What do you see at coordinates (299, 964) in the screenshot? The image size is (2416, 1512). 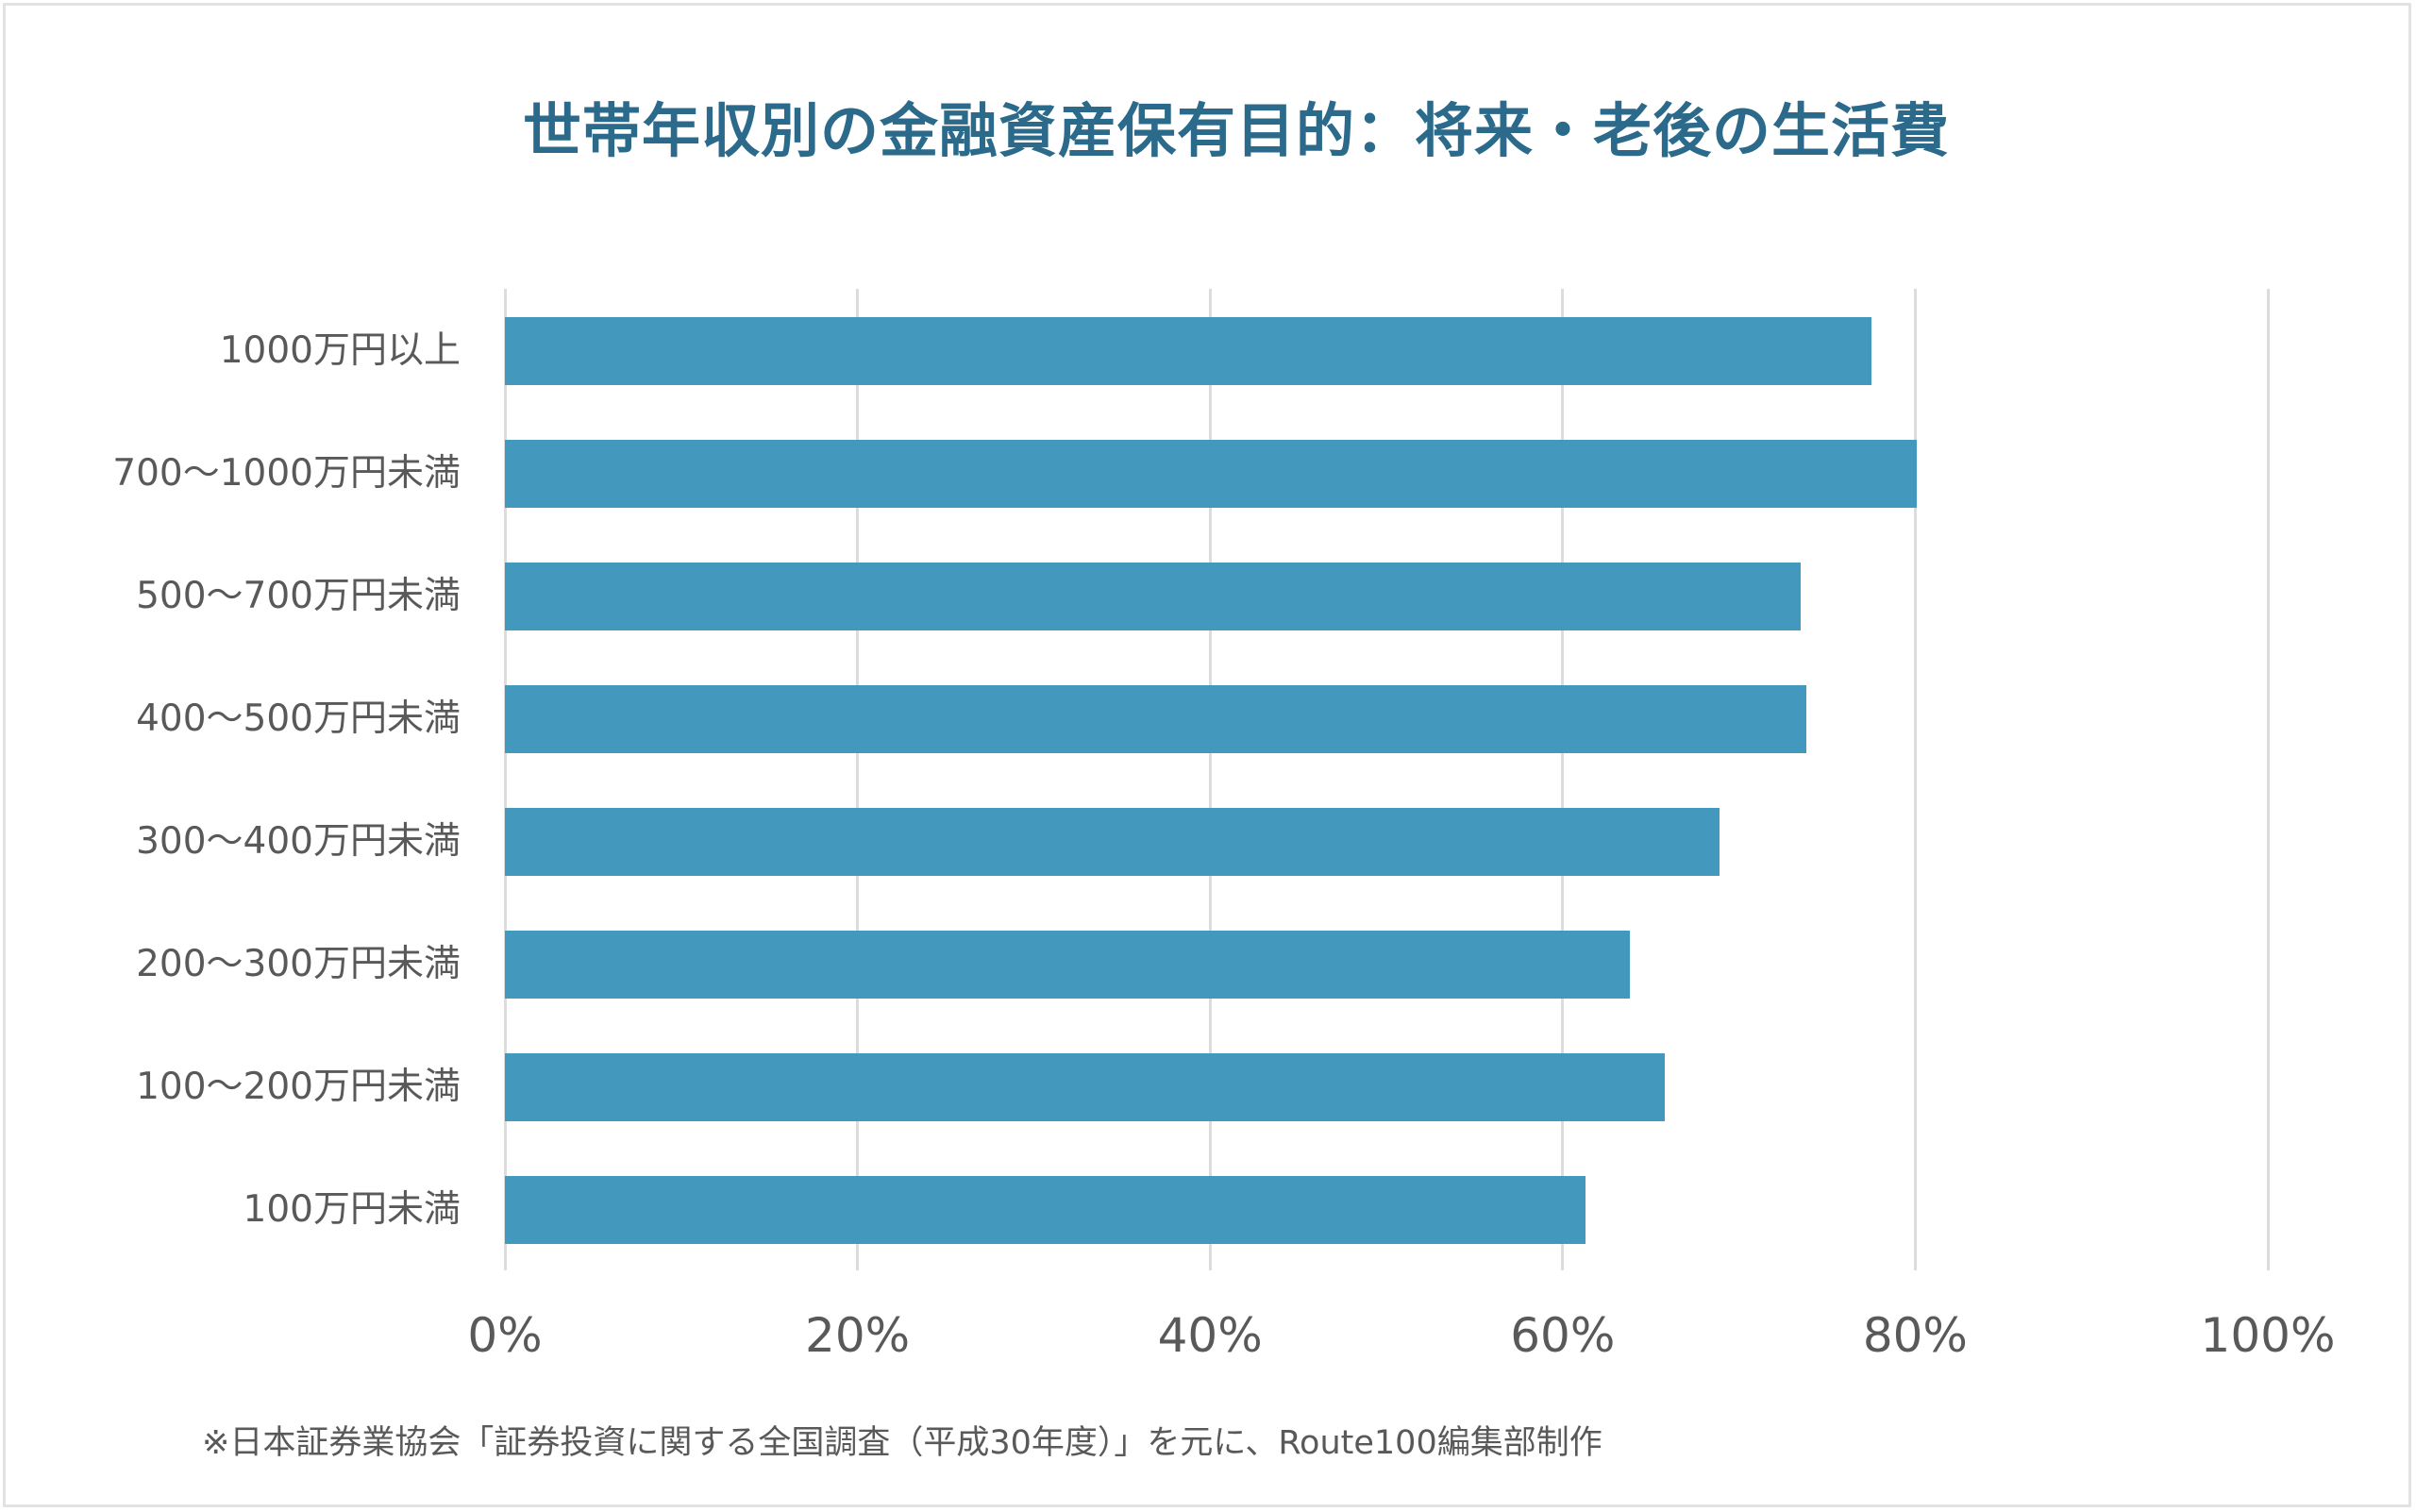 I see `y-axis-category-label: 200～300万円未満` at bounding box center [299, 964].